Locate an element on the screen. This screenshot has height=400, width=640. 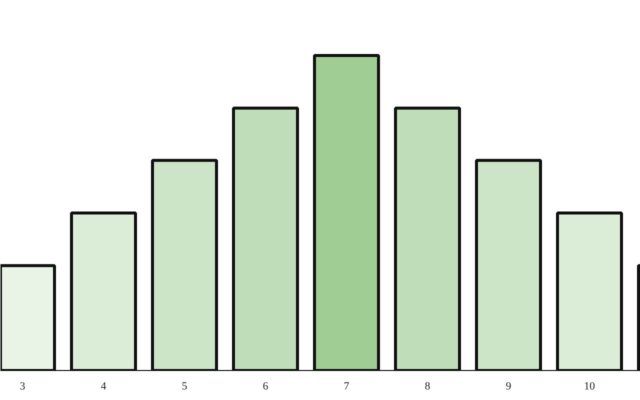
x-tick-label: 3 is located at coordinates (23, 386).